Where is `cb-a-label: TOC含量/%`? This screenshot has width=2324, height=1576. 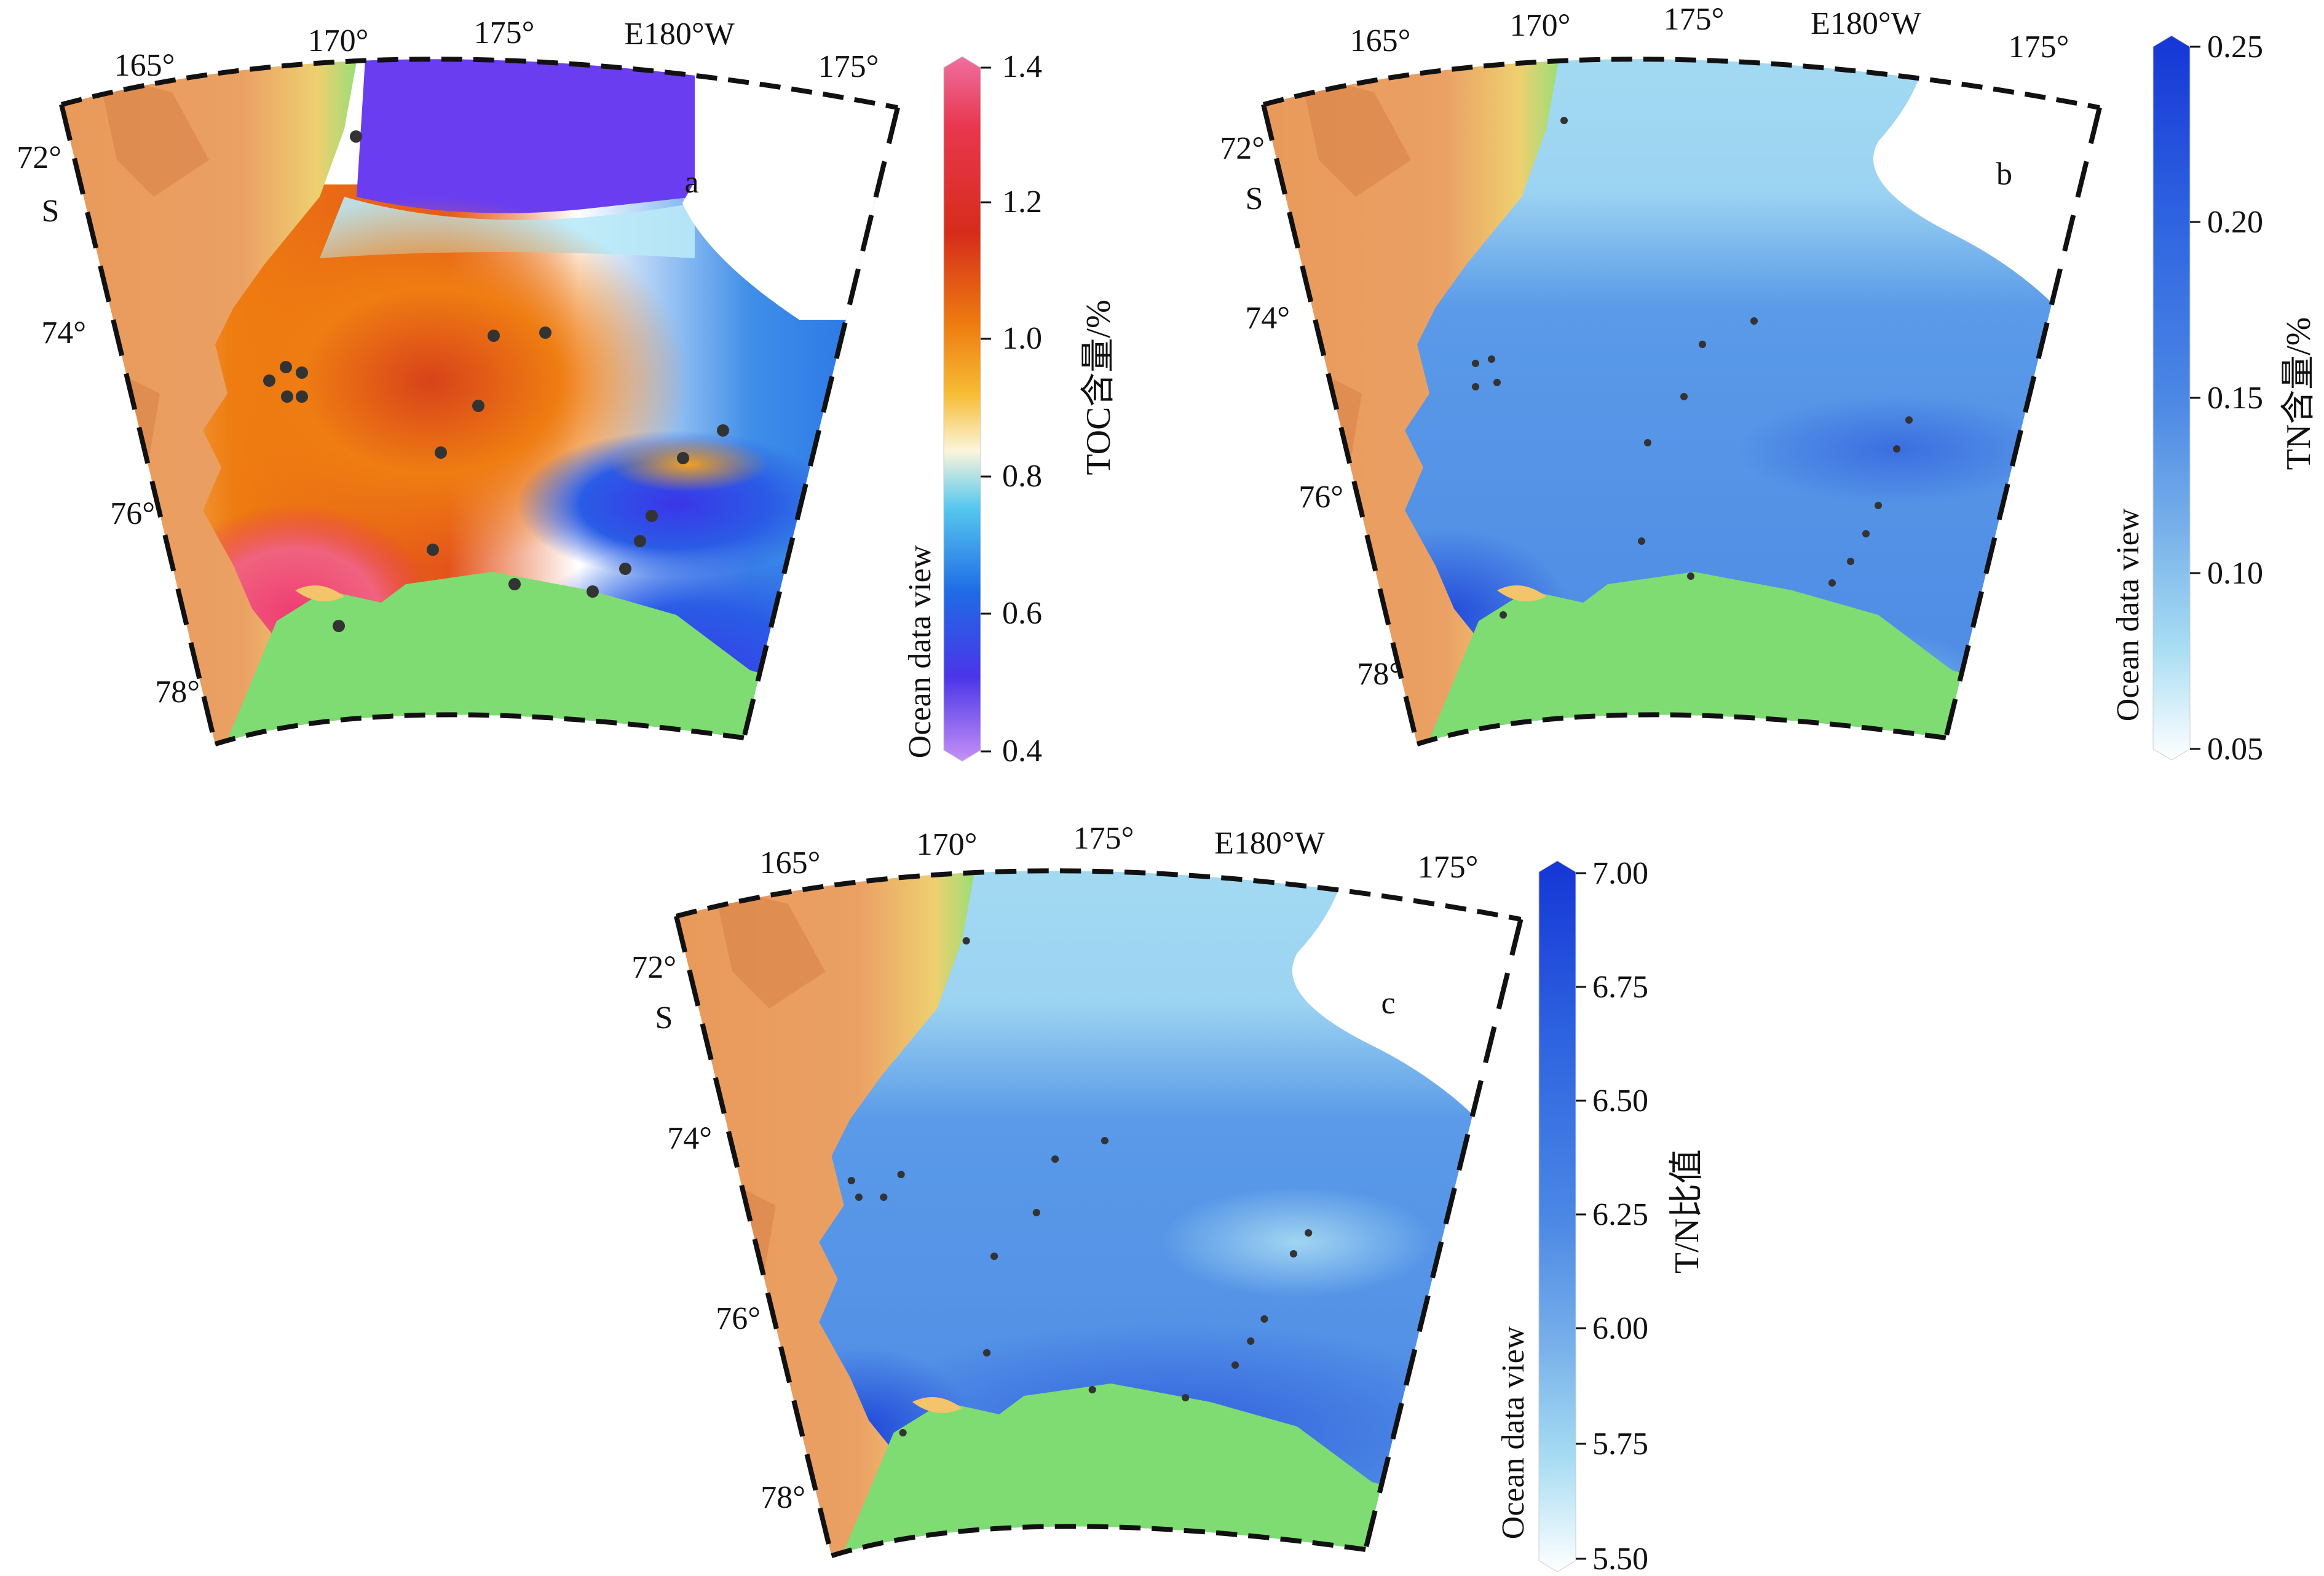
cb-a-label: TOC含量/% is located at coordinates (1099, 387).